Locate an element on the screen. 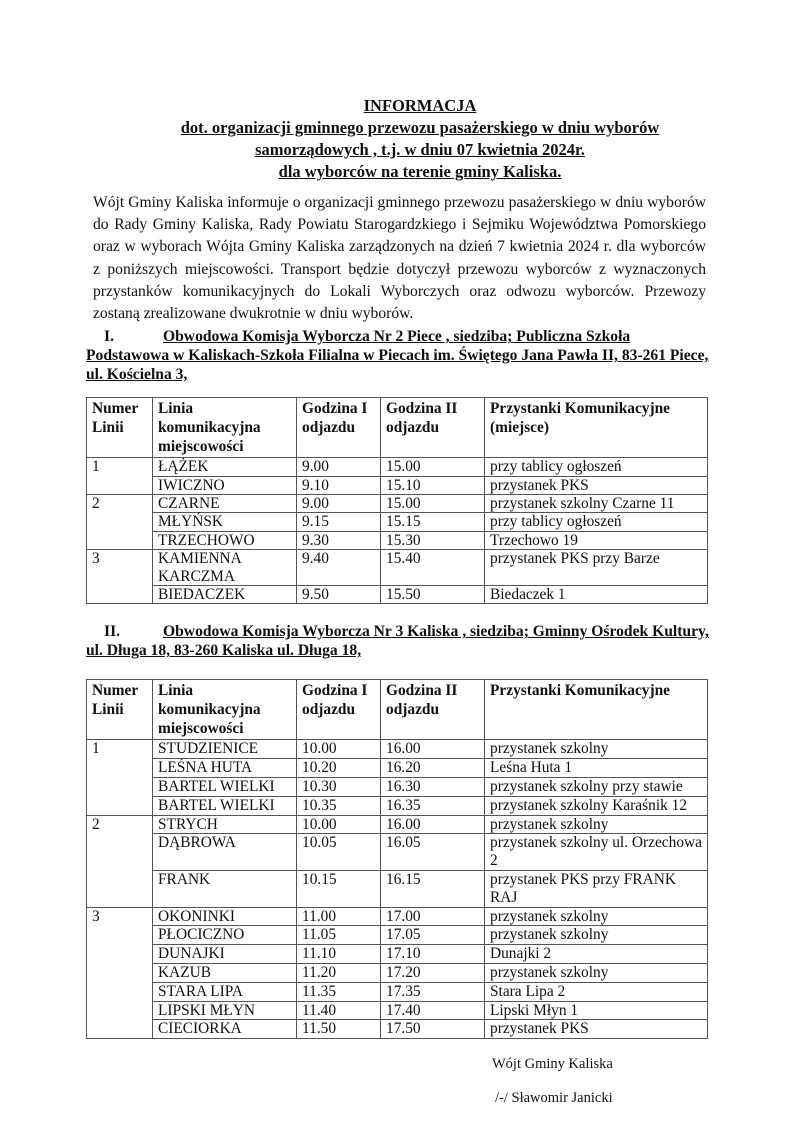 Image resolution: width=800 pixels, height=1131 pixels. departure-2: 15.10 is located at coordinates (432, 485).